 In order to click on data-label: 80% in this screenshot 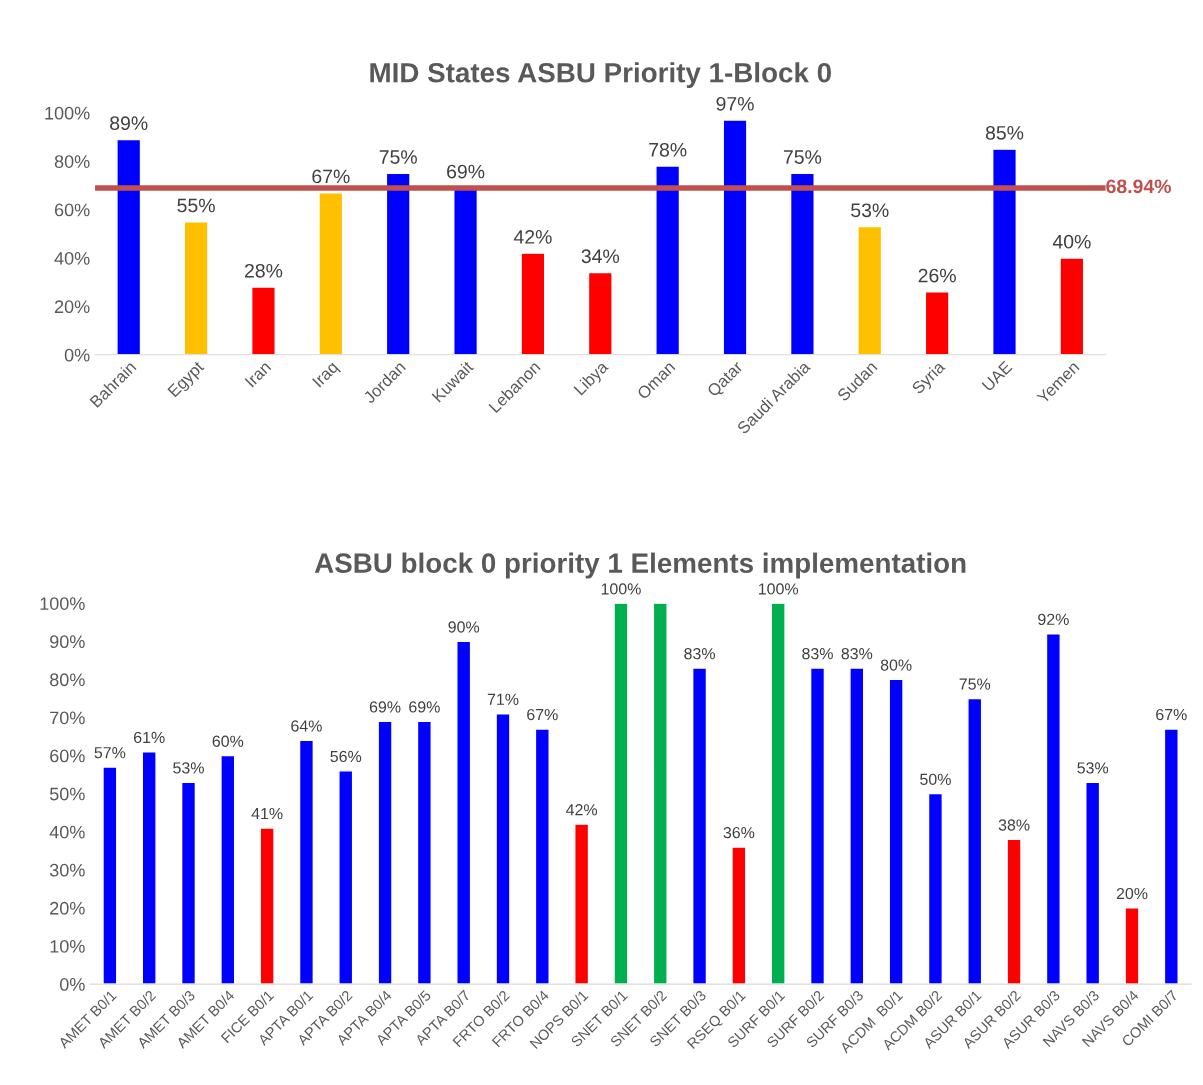, I will do `click(896, 665)`.